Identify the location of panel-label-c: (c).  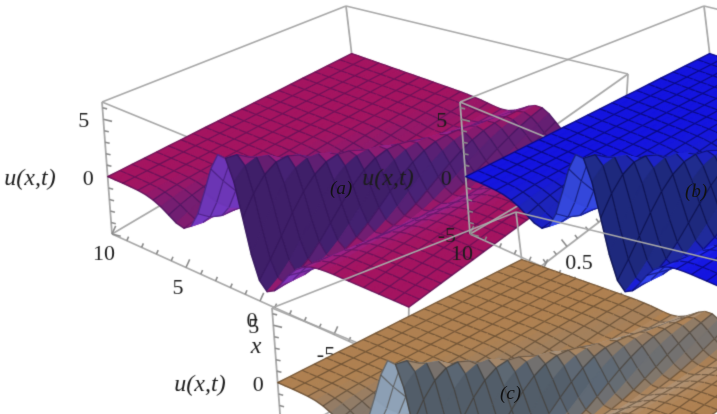
(511, 393).